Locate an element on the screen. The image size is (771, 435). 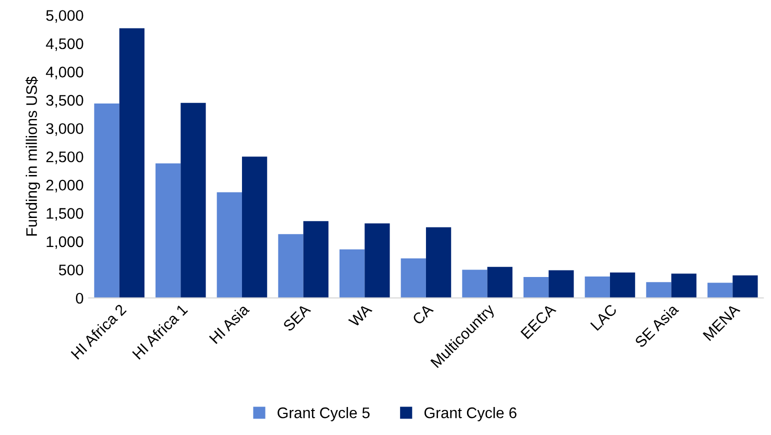
y-tick-label: 4,000 is located at coordinates (65, 73).